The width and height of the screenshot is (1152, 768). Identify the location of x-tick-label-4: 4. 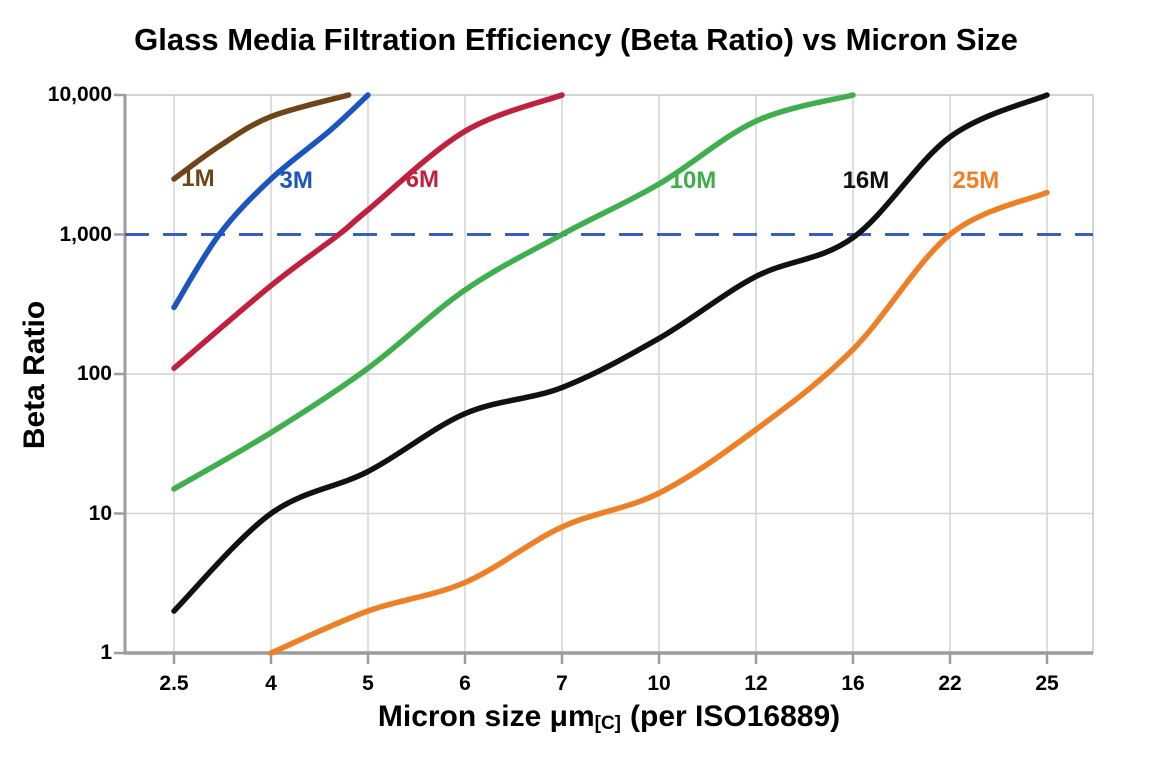
(271, 683).